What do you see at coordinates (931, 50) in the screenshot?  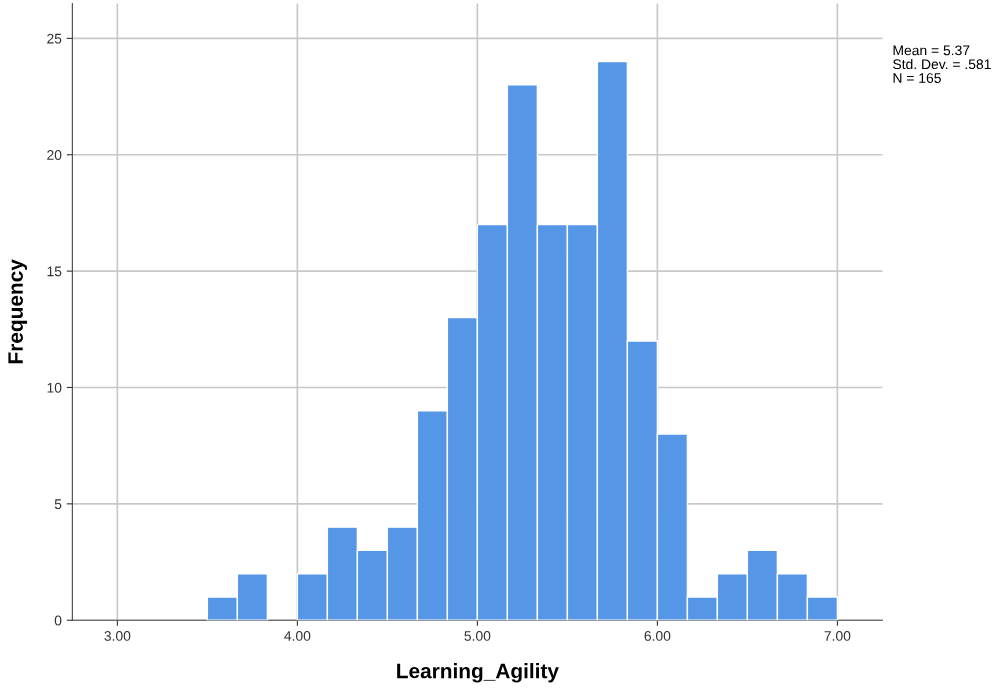 I see `text: Mean = 5.37` at bounding box center [931, 50].